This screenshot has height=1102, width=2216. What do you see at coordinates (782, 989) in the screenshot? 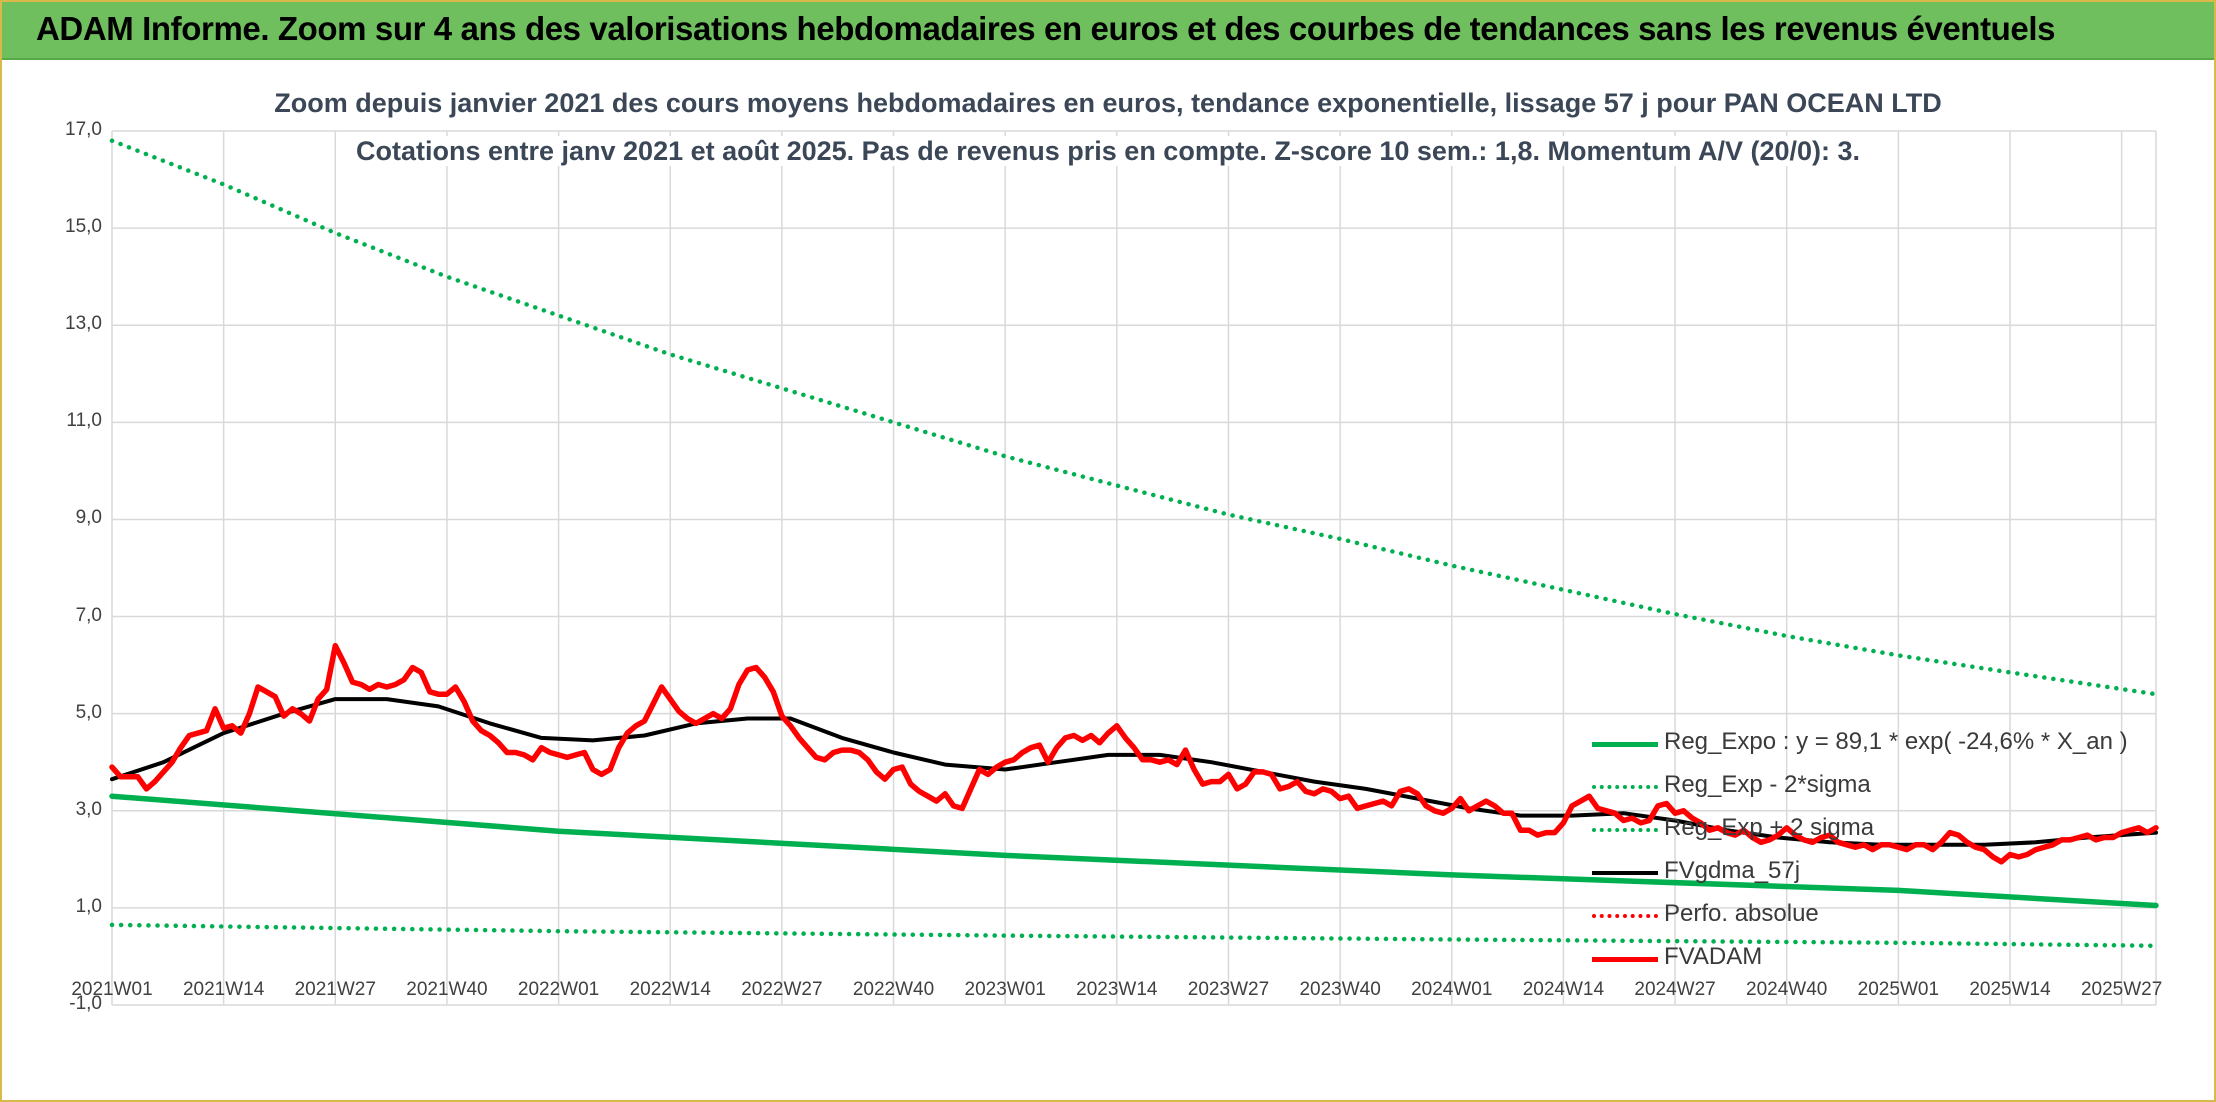
I see `x-tick-label: 2022W27` at bounding box center [782, 989].